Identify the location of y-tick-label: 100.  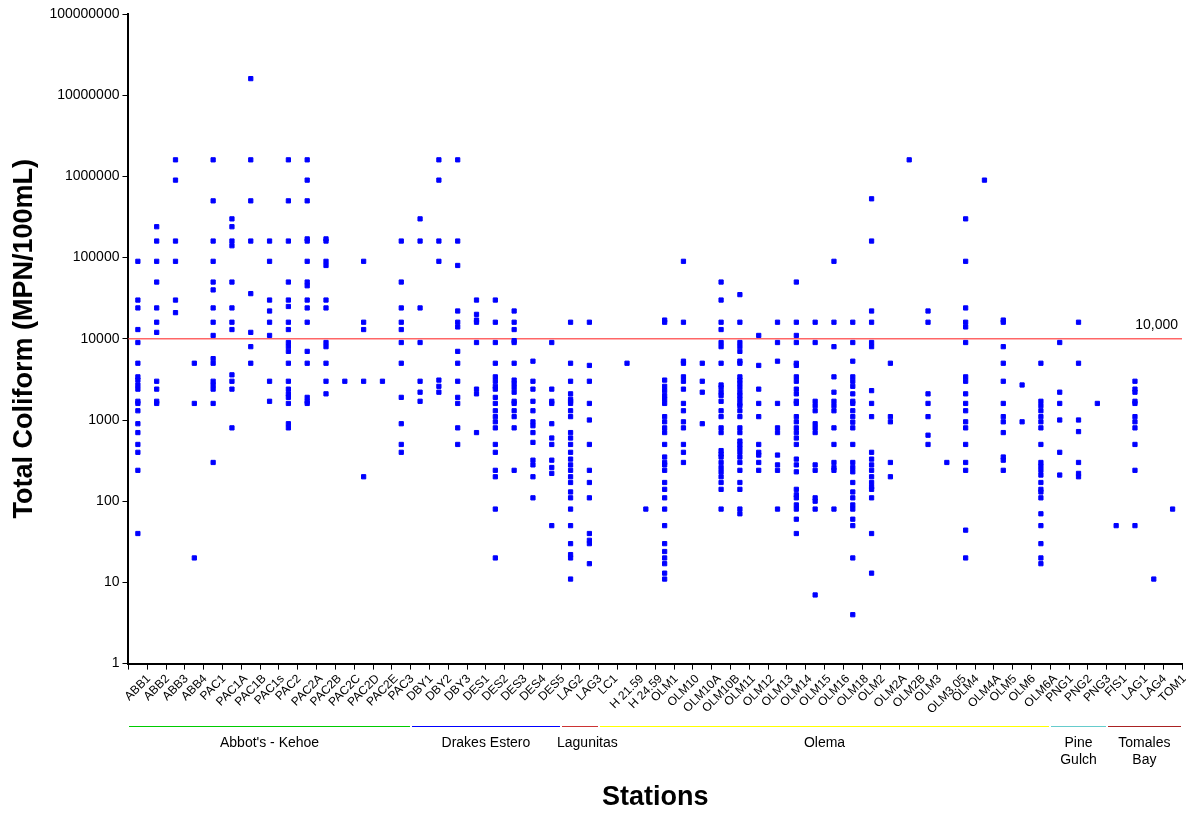
(108, 500).